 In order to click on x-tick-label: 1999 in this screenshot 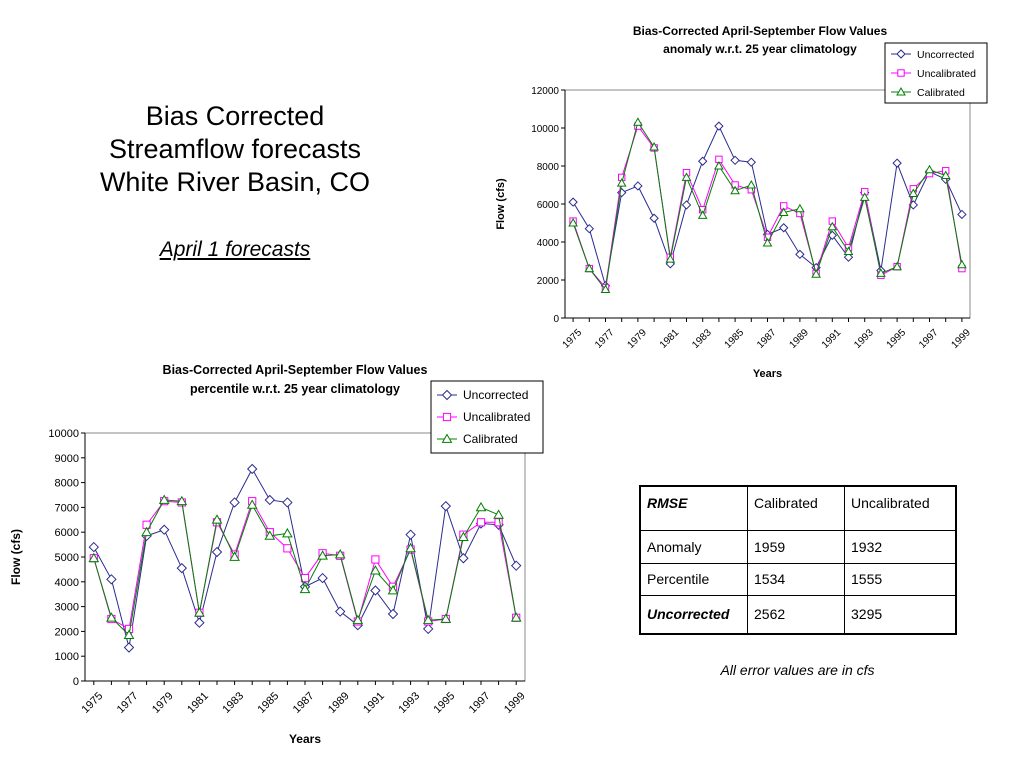, I will do `click(515, 703)`.